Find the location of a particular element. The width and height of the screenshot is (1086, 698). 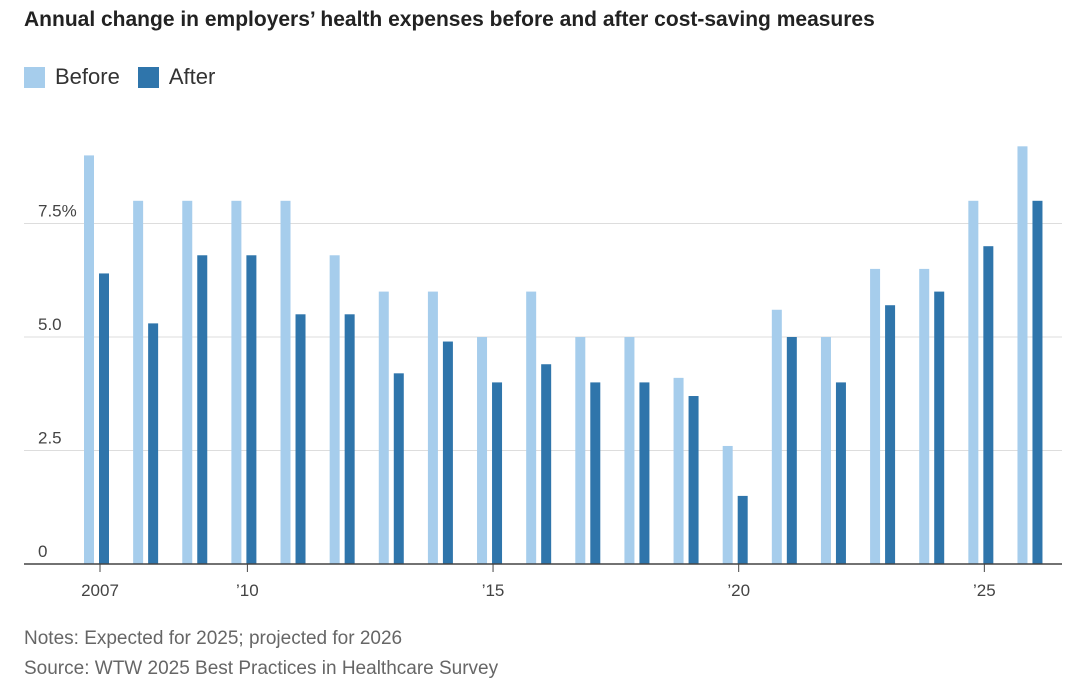

bar-after-2013 is located at coordinates (398, 468).